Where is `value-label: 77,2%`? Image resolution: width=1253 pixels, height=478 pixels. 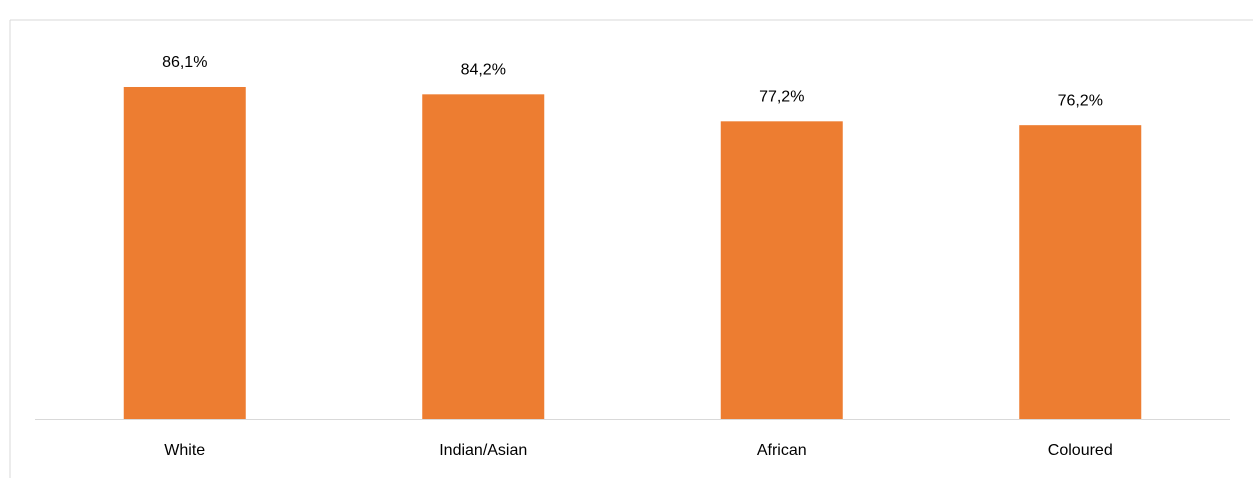 value-label: 77,2% is located at coordinates (781, 97).